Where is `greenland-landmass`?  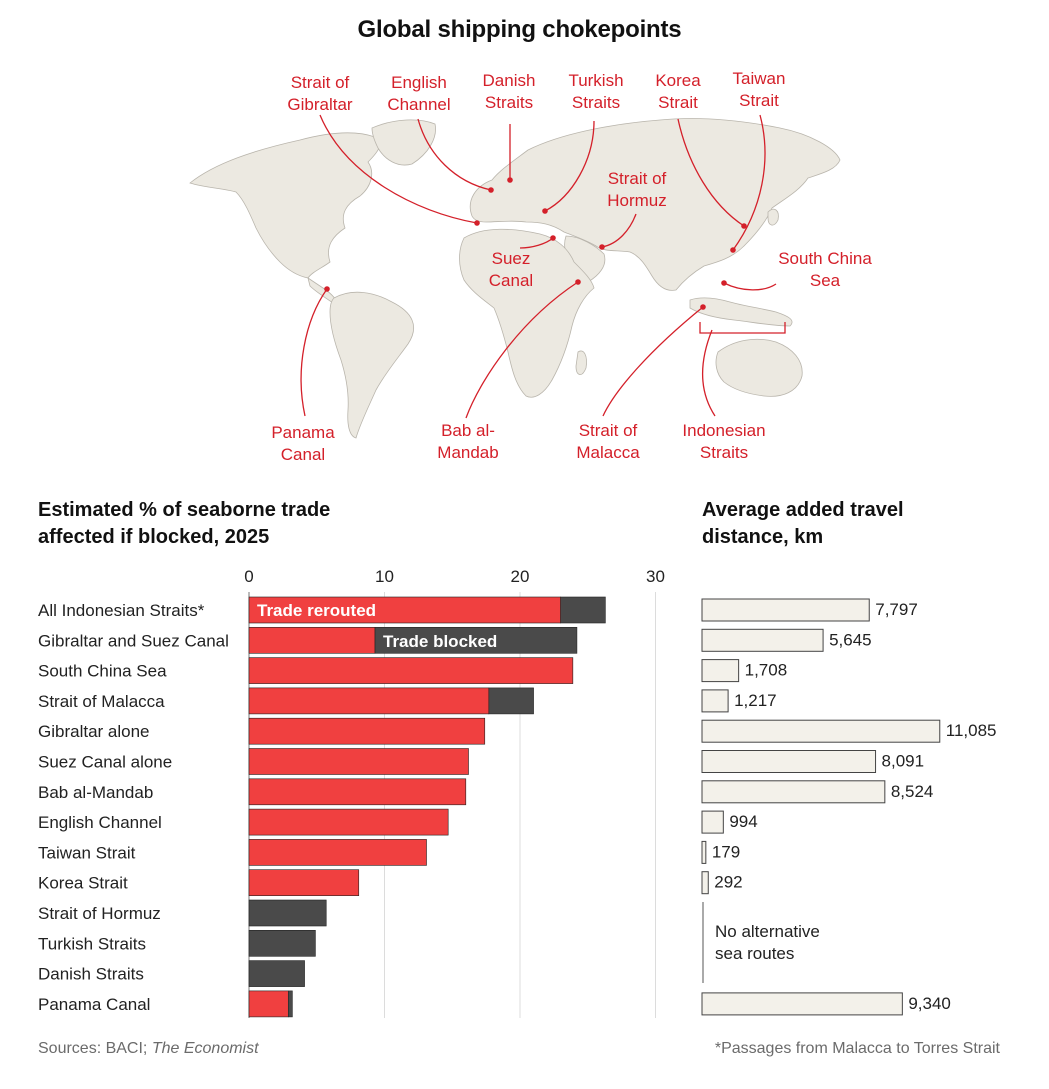
greenland-landmass is located at coordinates (403, 142).